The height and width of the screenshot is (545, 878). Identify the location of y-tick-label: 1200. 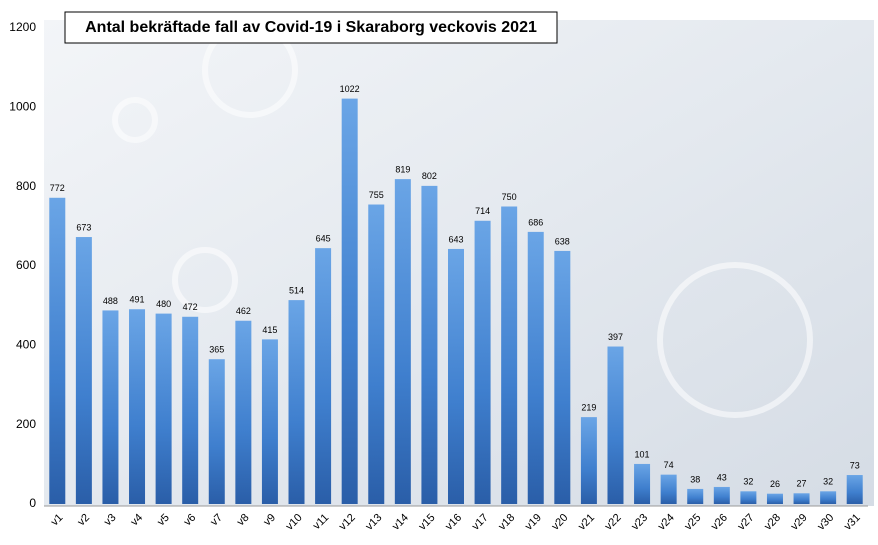
(22, 27).